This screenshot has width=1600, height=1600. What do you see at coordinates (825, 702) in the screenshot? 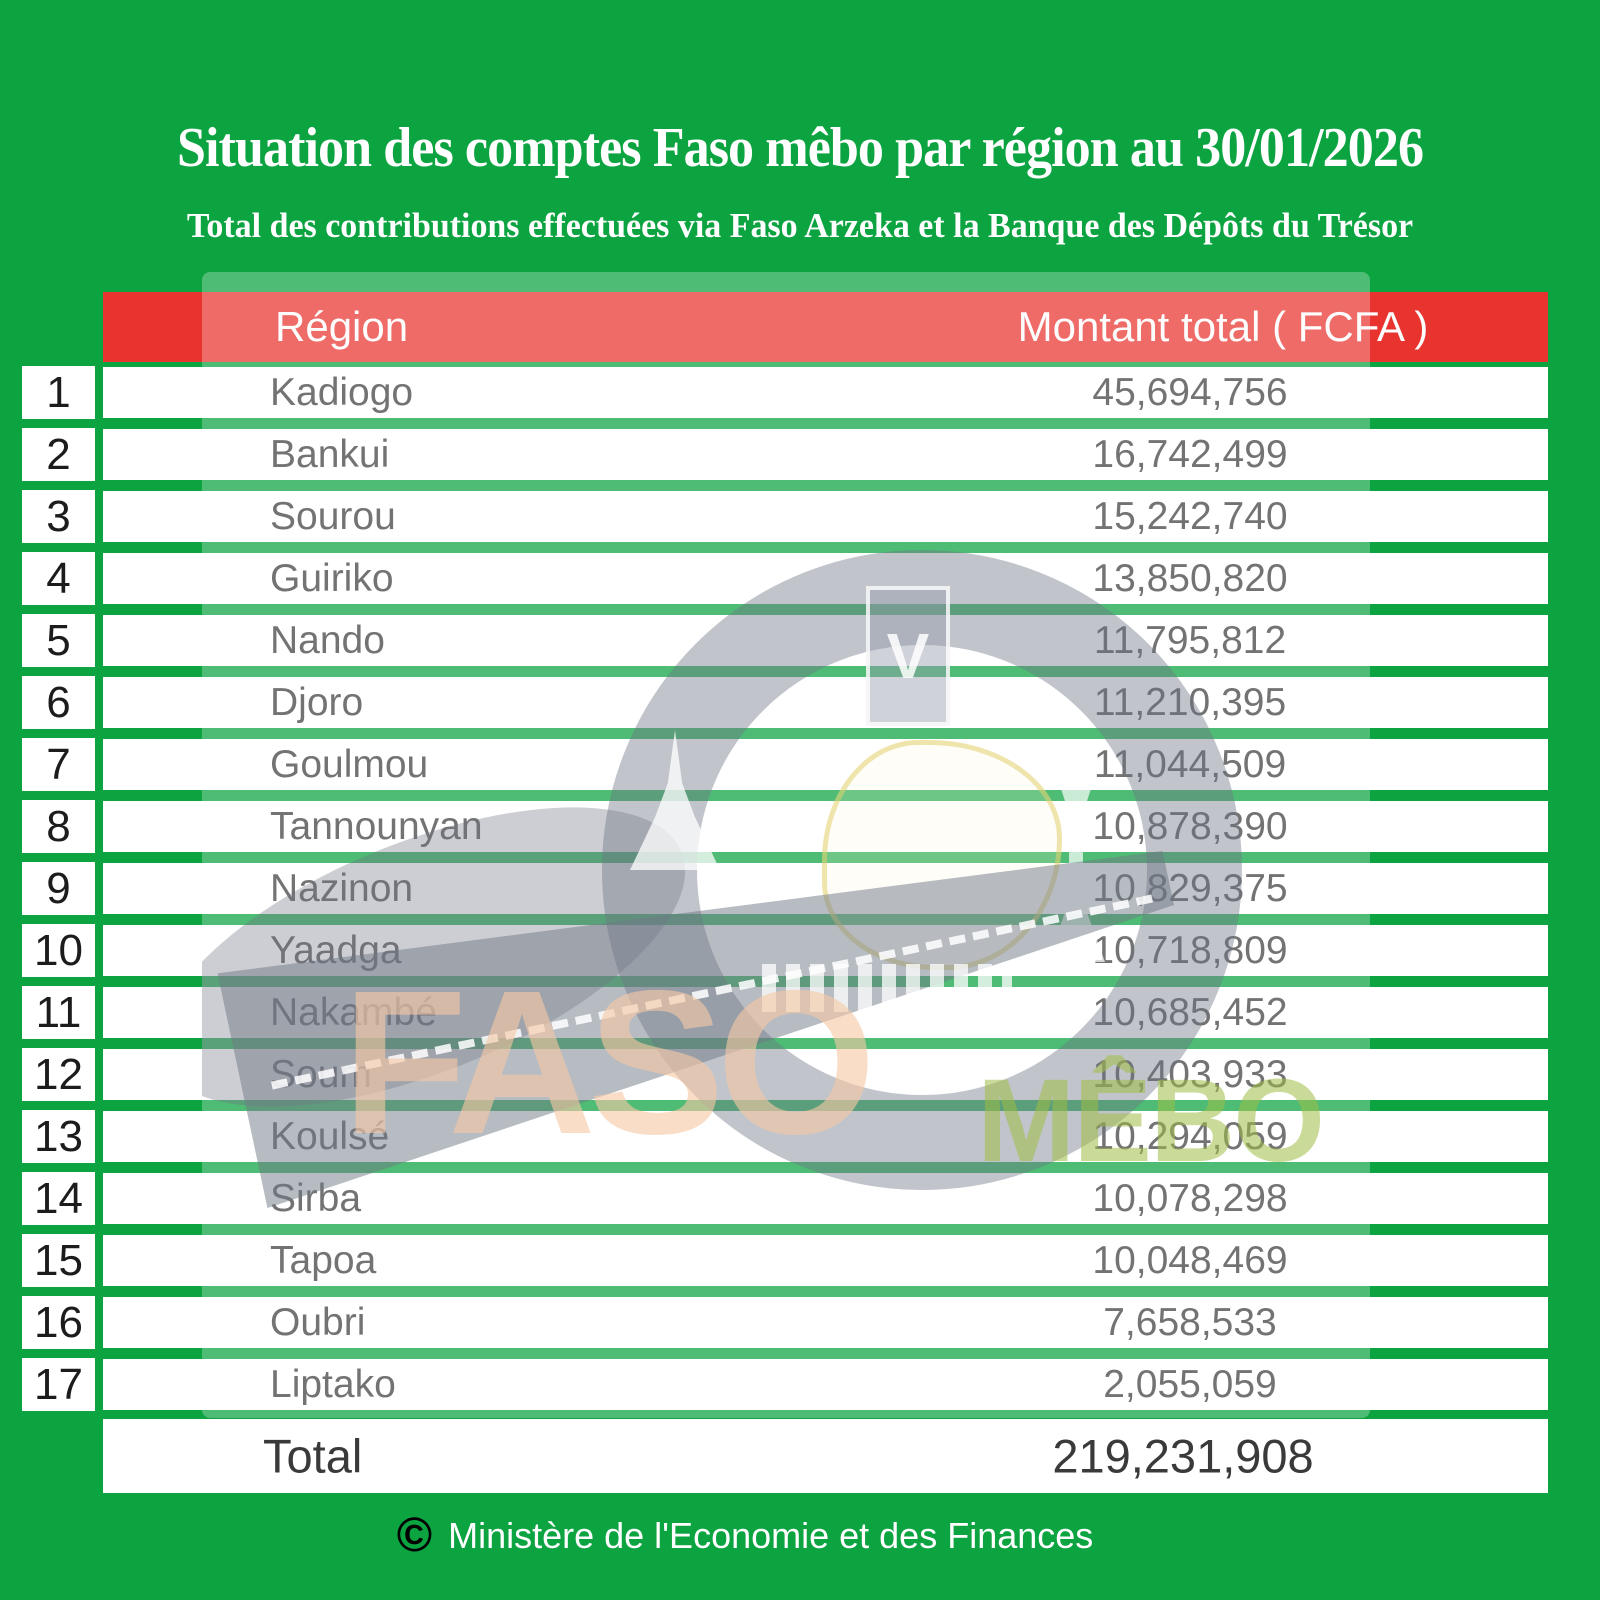
I see `table-row: Djoro 11,210,395` at bounding box center [825, 702].